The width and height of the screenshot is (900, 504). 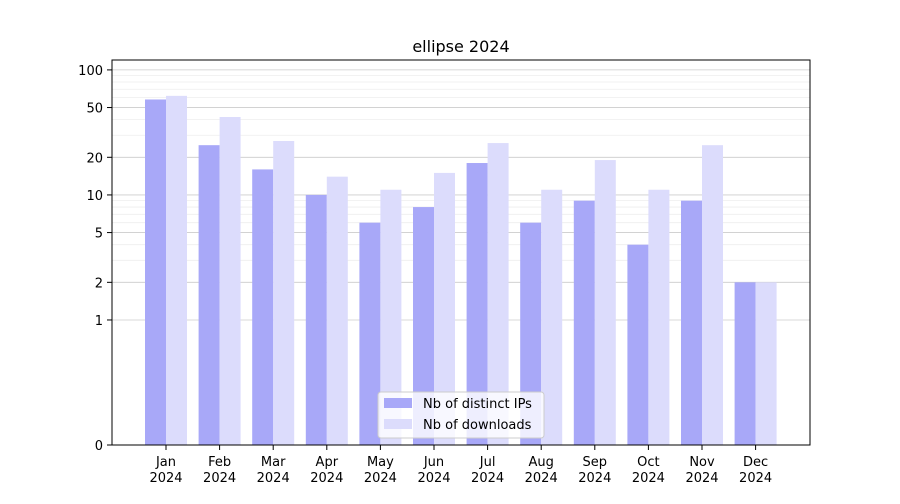 What do you see at coordinates (99, 234) in the screenshot?
I see `y-tick-label: 5` at bounding box center [99, 234].